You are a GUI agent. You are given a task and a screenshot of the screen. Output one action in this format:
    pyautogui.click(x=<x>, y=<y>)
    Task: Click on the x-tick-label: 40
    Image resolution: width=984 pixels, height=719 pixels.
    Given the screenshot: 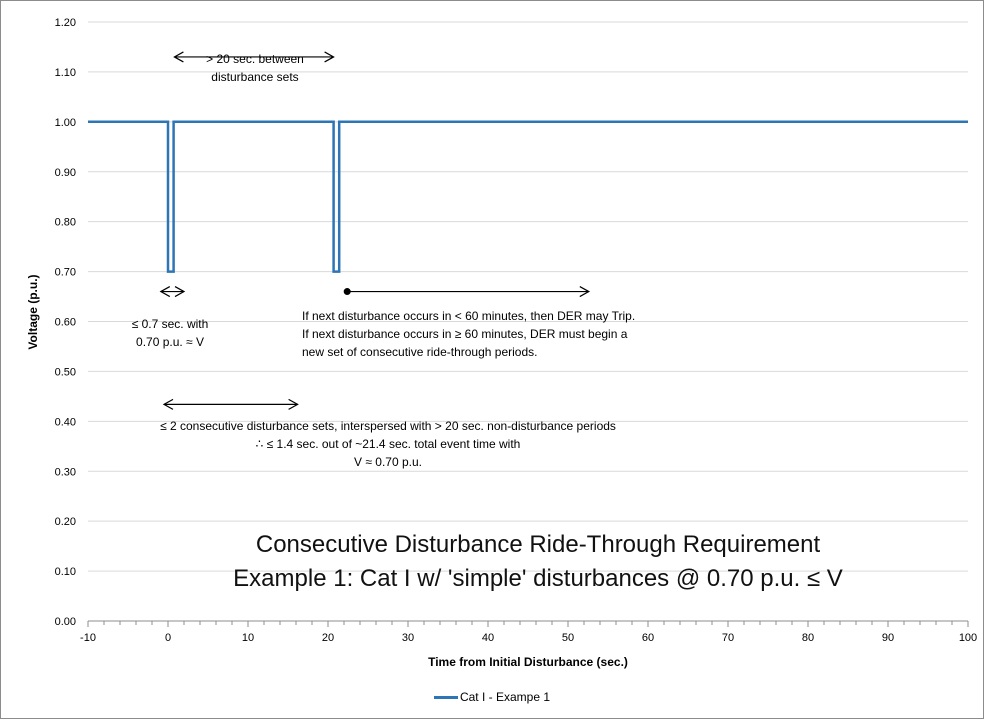 What is the action you would take?
    pyautogui.click(x=488, y=638)
    